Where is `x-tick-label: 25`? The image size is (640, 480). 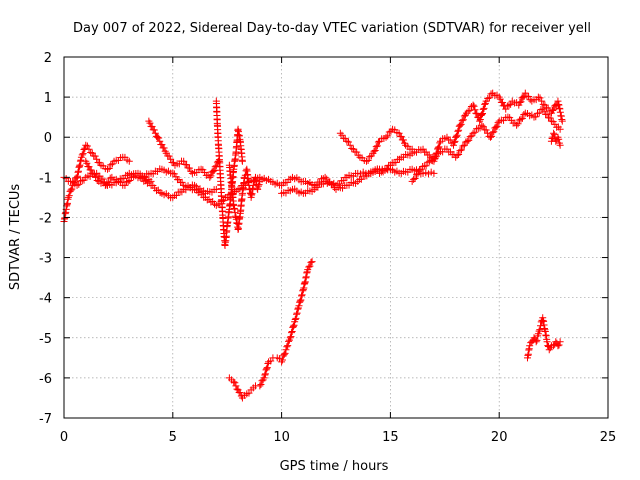 x-tick-label: 25 is located at coordinates (608, 437).